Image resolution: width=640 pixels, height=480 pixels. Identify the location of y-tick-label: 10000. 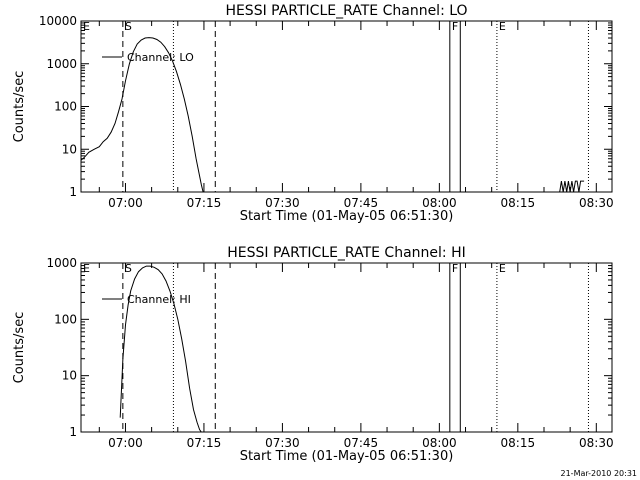
(58, 21).